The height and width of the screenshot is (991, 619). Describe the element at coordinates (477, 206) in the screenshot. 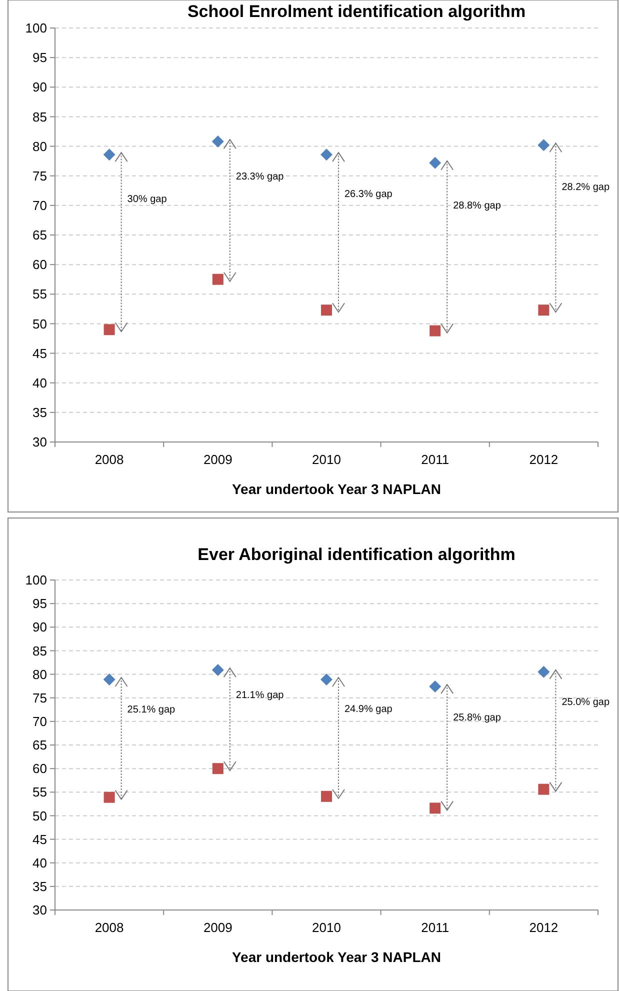

I see `annotation: 28.8% gap` at that location.